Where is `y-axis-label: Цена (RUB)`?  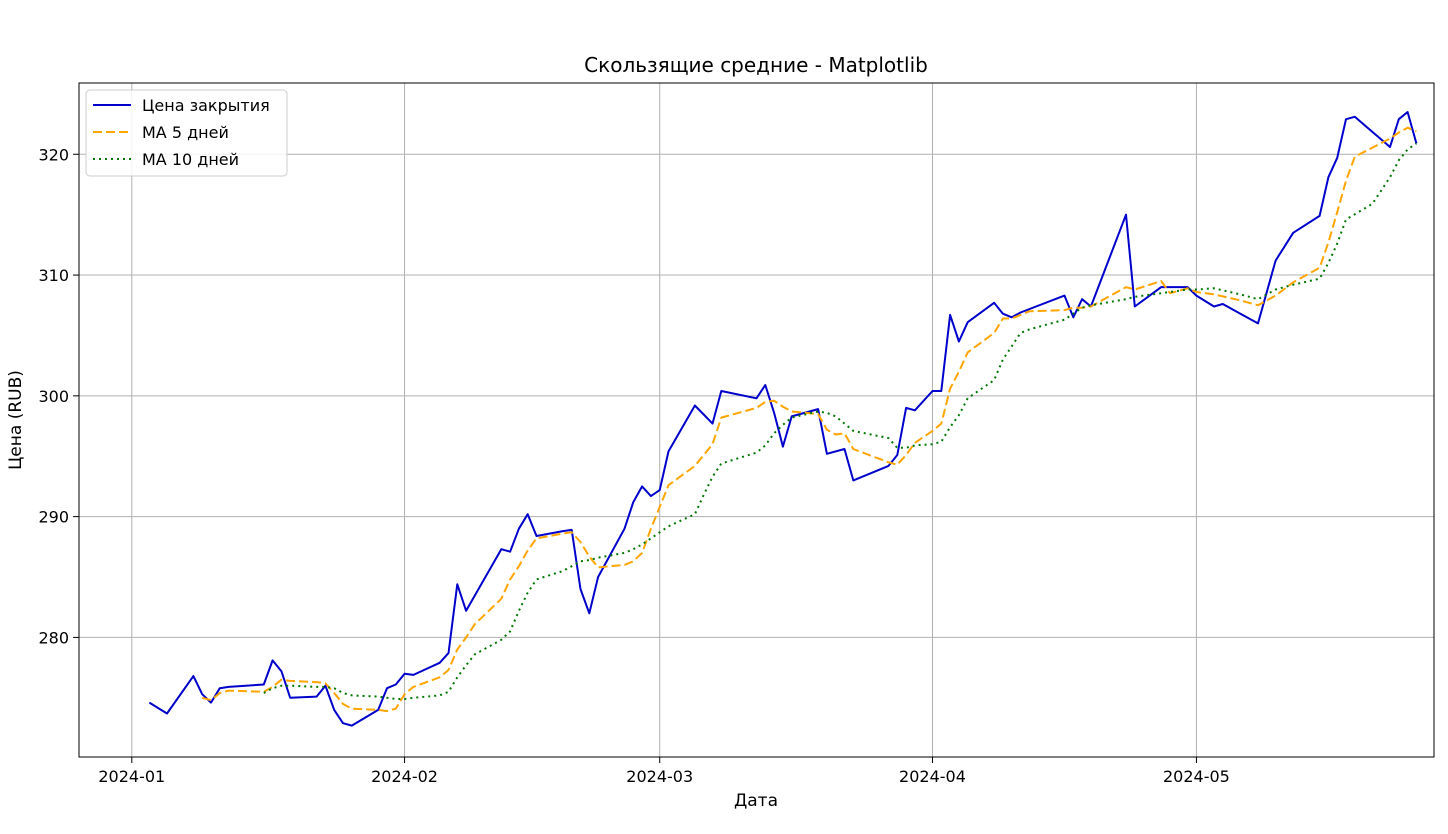 y-axis-label: Цена (RUB) is located at coordinates (16, 420).